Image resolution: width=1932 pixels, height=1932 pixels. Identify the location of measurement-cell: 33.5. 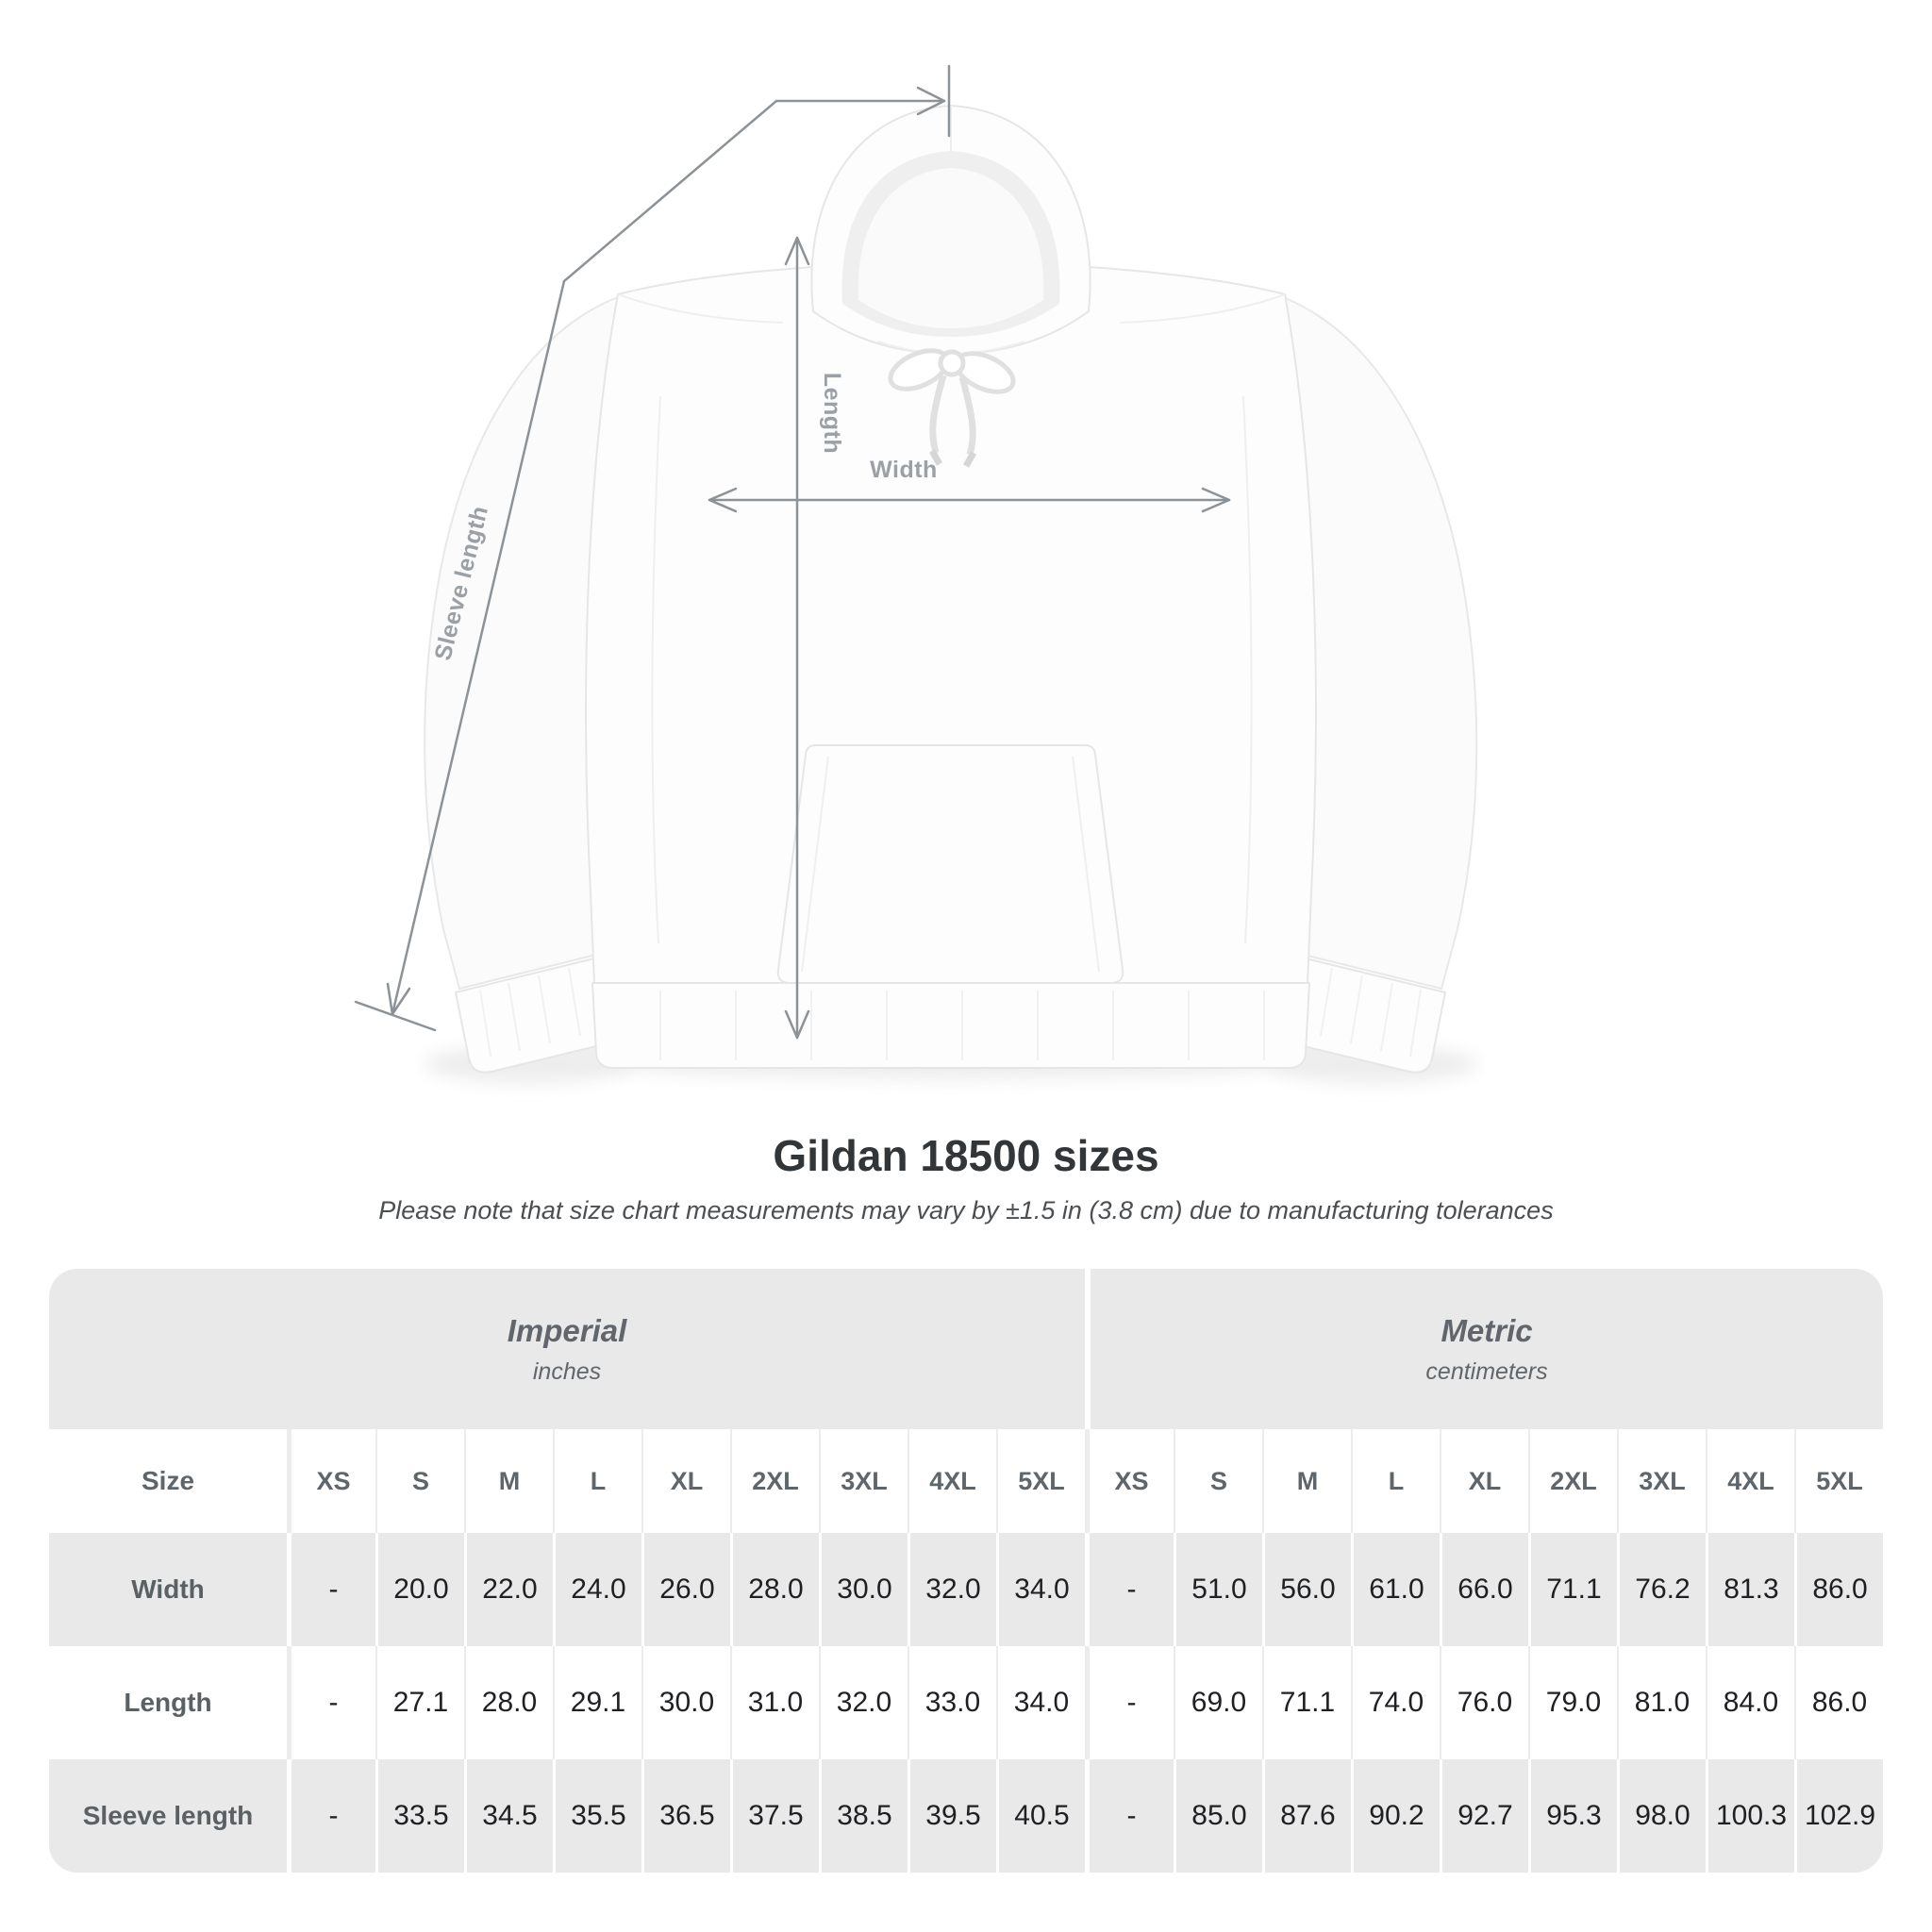
(420, 1816).